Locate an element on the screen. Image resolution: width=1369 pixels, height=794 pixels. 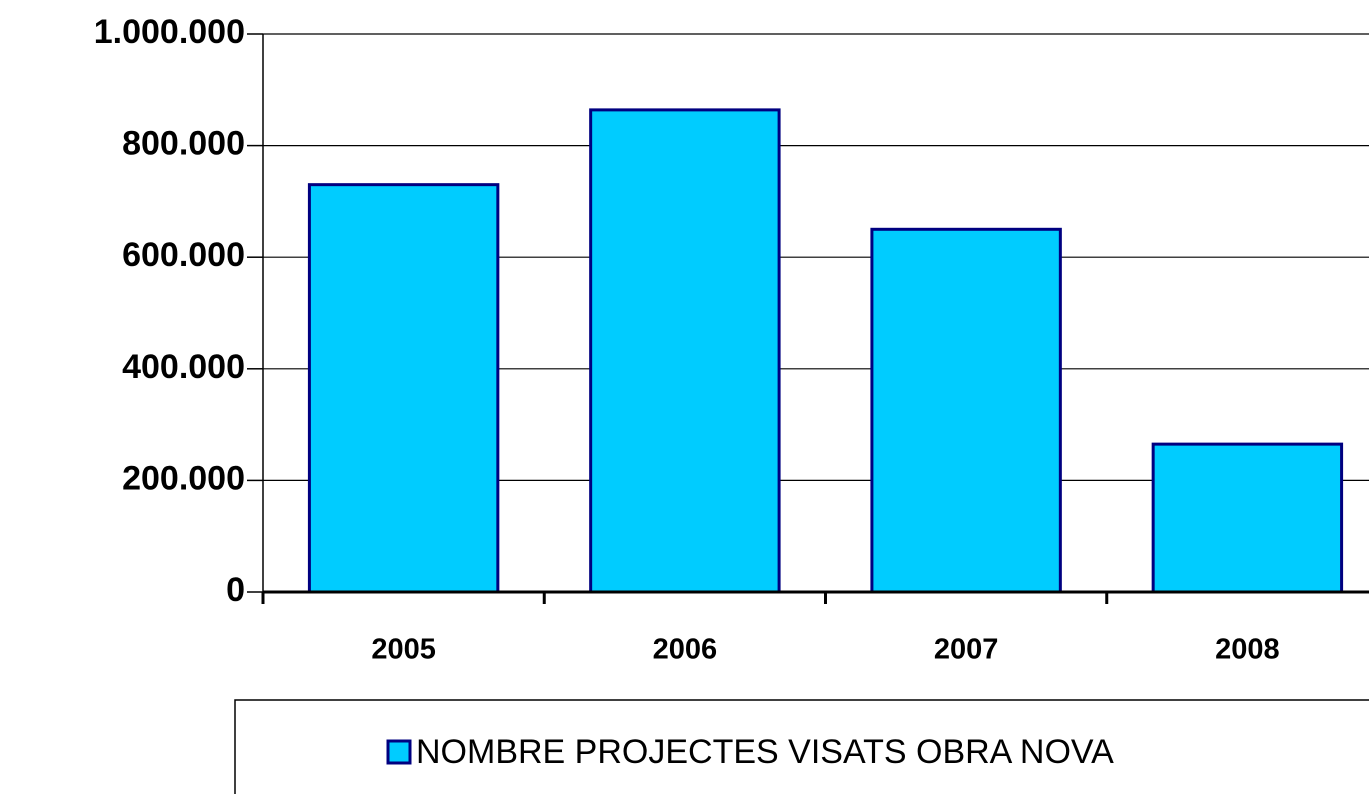
x-tick-label: 2007 is located at coordinates (966, 650).